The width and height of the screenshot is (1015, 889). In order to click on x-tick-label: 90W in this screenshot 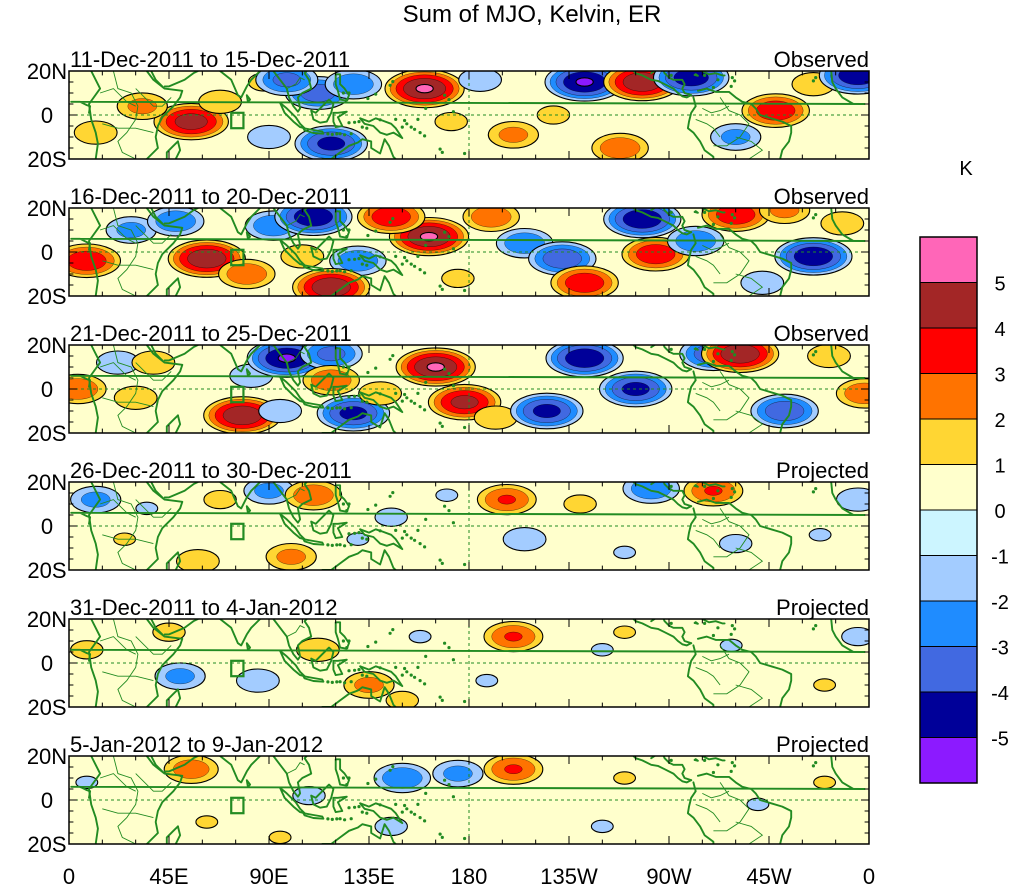, I will do `click(668, 876)`.